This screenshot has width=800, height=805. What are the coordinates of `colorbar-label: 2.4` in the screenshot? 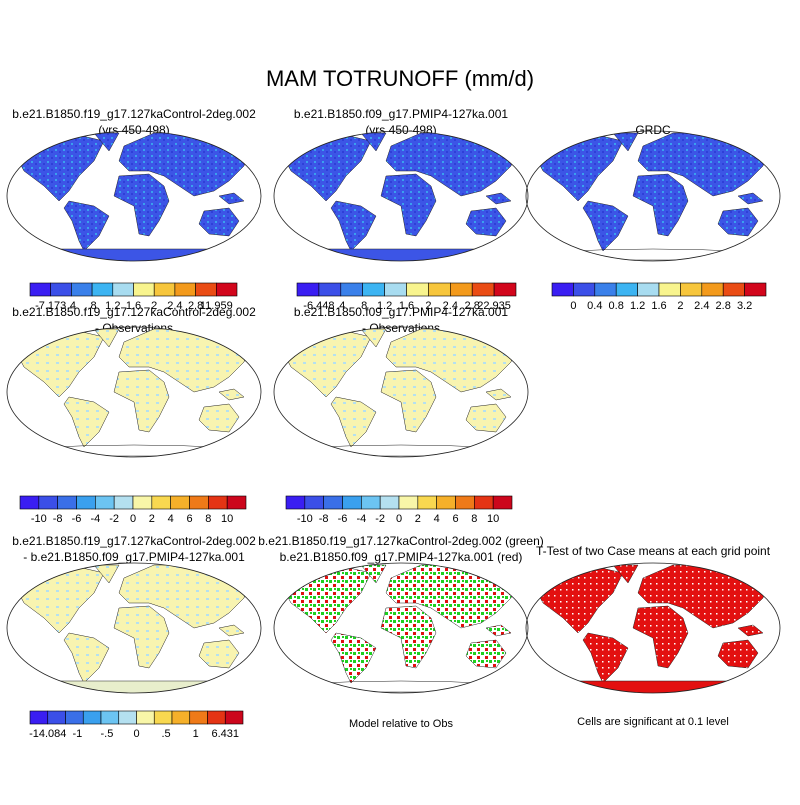 It's located at (701, 306).